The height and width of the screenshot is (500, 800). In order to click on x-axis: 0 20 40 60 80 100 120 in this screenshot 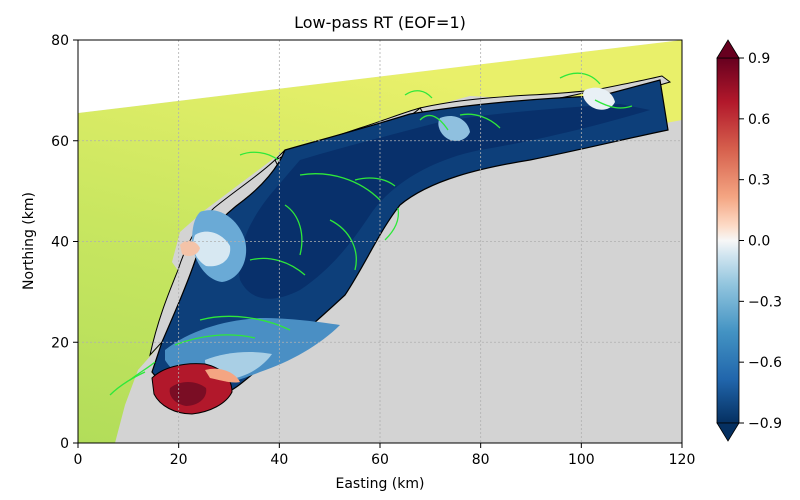, I will do `click(385, 455)`.